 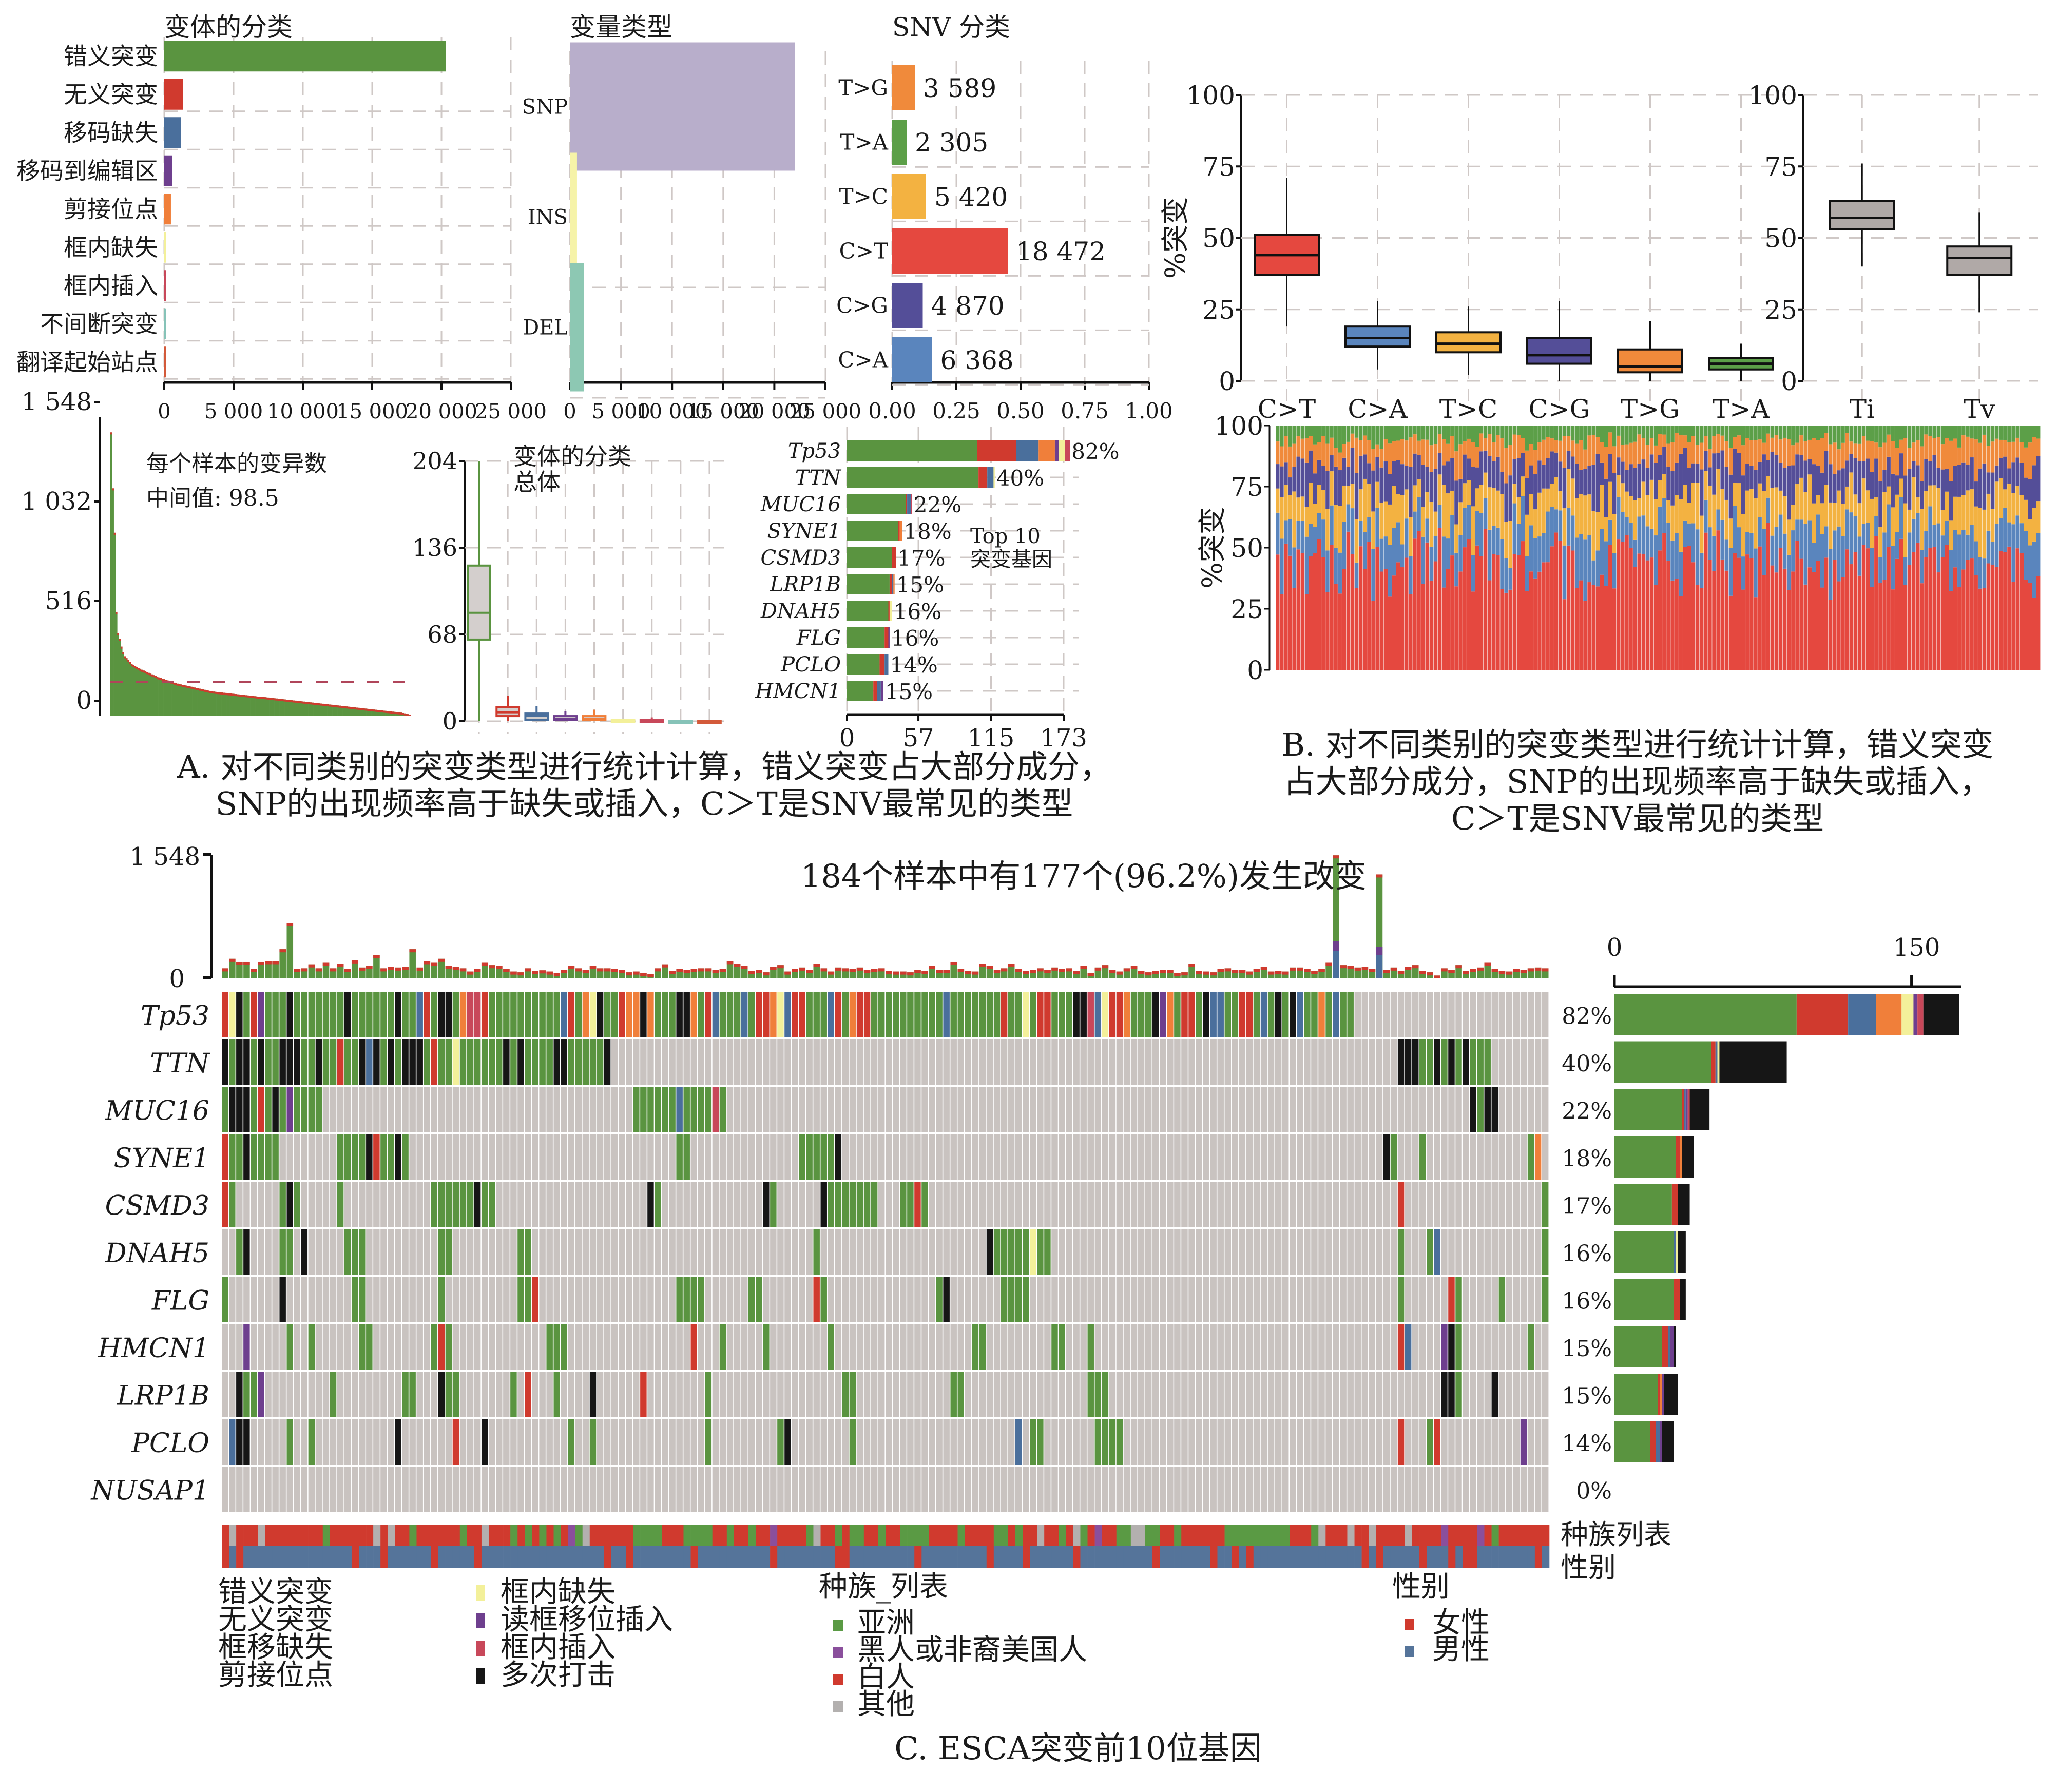 I want to click on x-tick-label: 10 000, so click(x=672, y=412).